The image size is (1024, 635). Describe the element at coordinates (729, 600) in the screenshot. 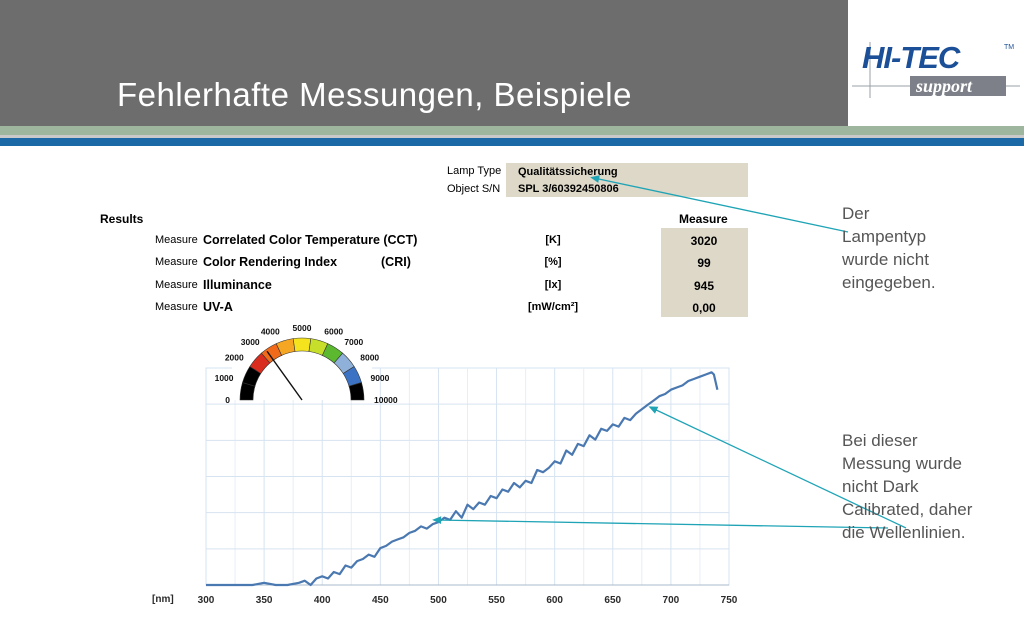

I see `x-tick-label: 750` at that location.